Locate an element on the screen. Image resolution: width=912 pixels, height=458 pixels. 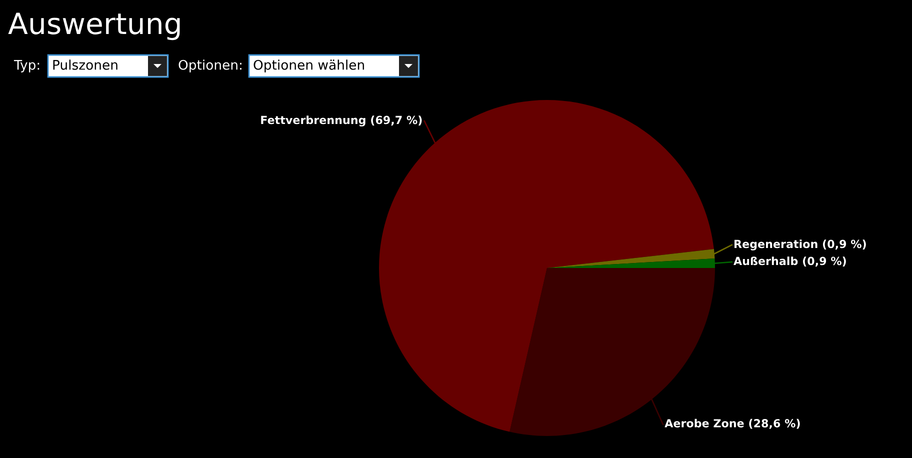
text: Pulszonen is located at coordinates (85, 65).